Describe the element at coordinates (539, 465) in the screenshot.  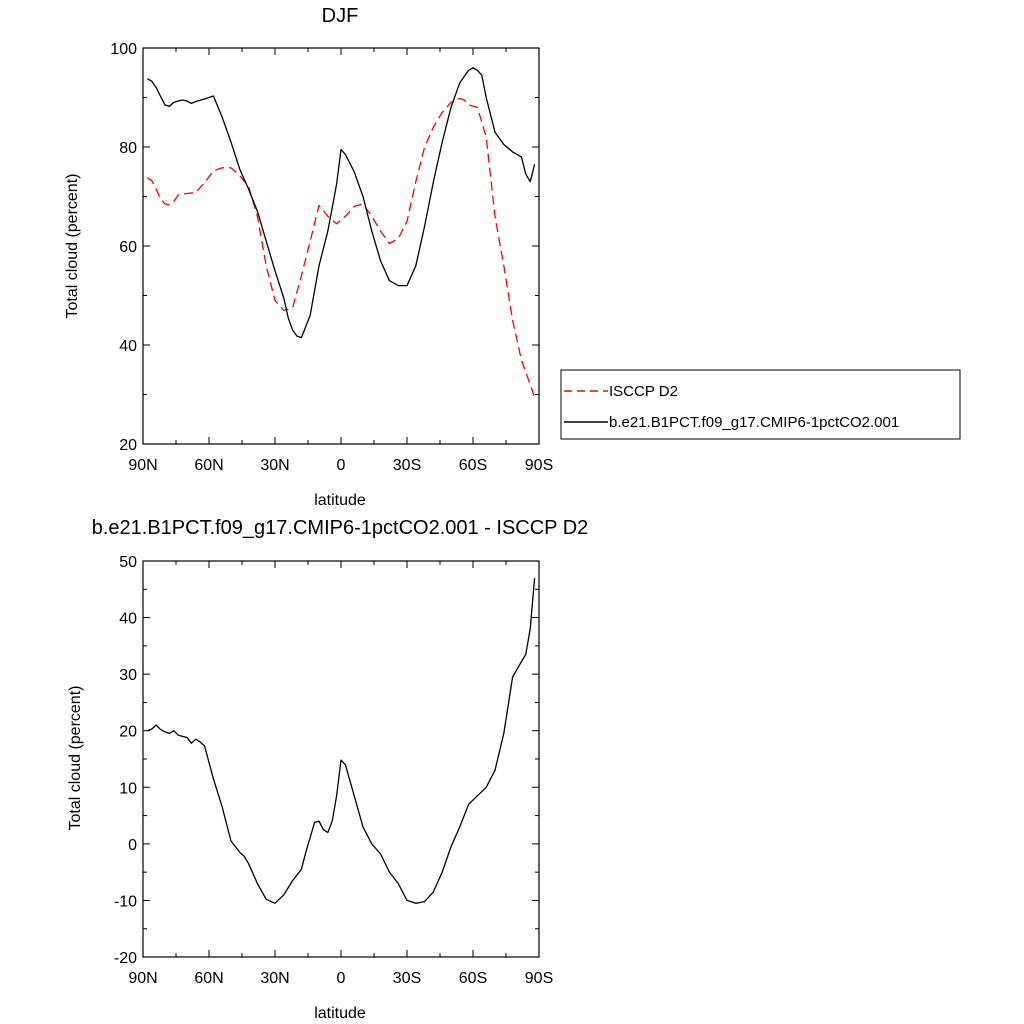
I see `panel-top-xtick-label: 90S` at that location.